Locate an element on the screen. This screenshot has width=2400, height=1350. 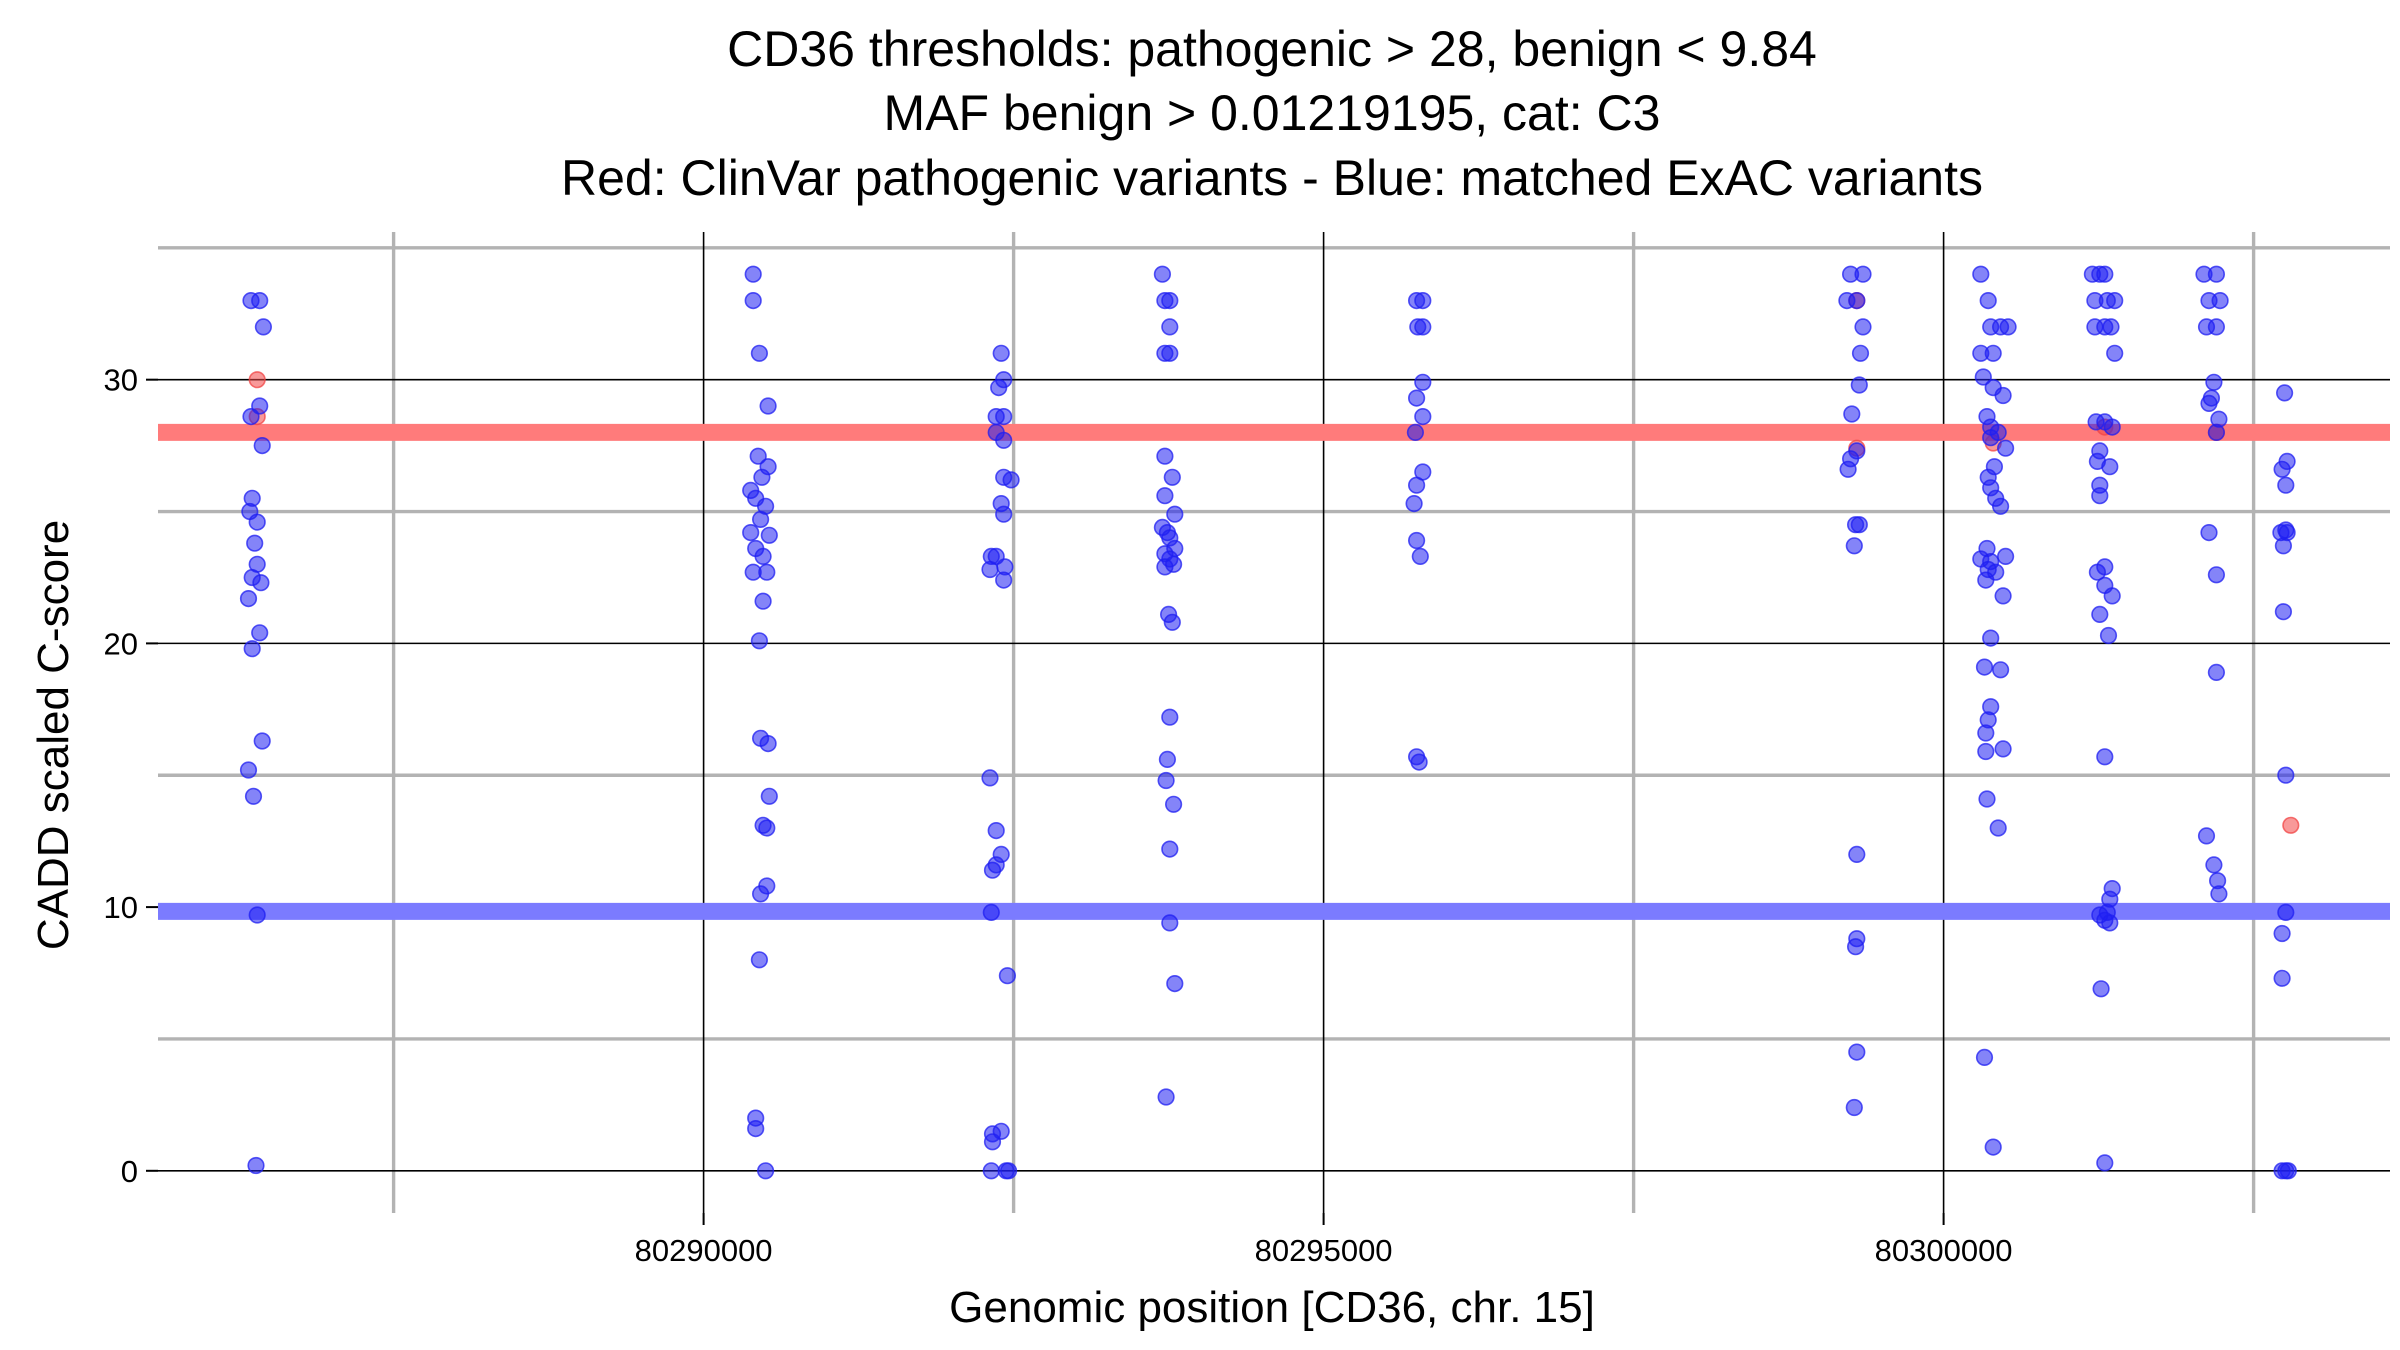
y-tick-label: 30 is located at coordinates (121, 380).